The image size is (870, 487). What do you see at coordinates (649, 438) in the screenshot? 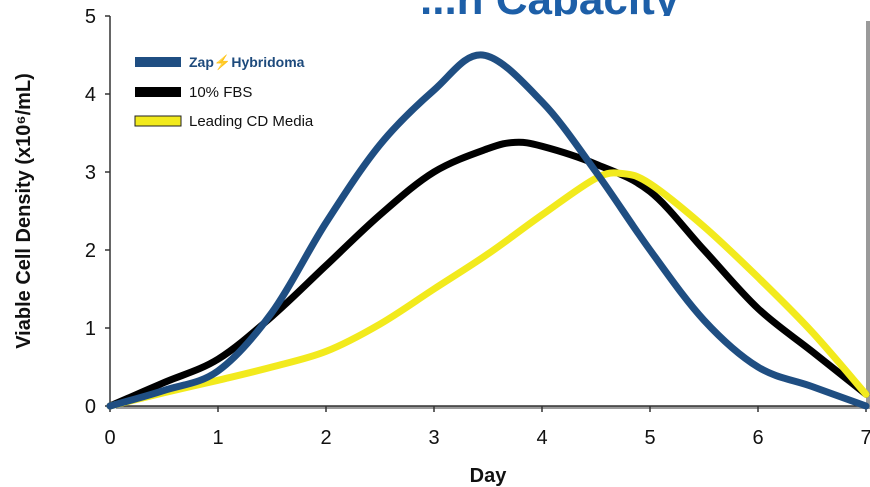
I see `x-tick-label: 5` at bounding box center [649, 438].